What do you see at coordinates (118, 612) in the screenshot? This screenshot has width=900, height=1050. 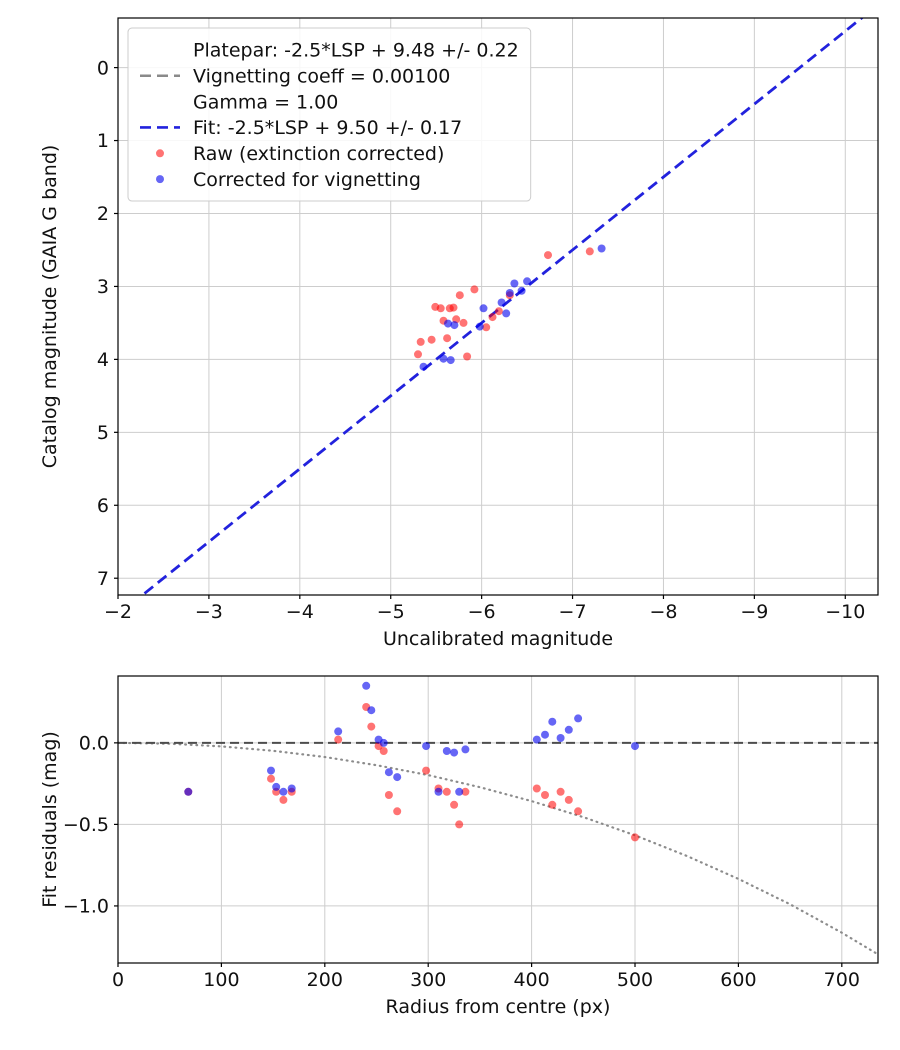 I see `x-tick-label: −2` at bounding box center [118, 612].